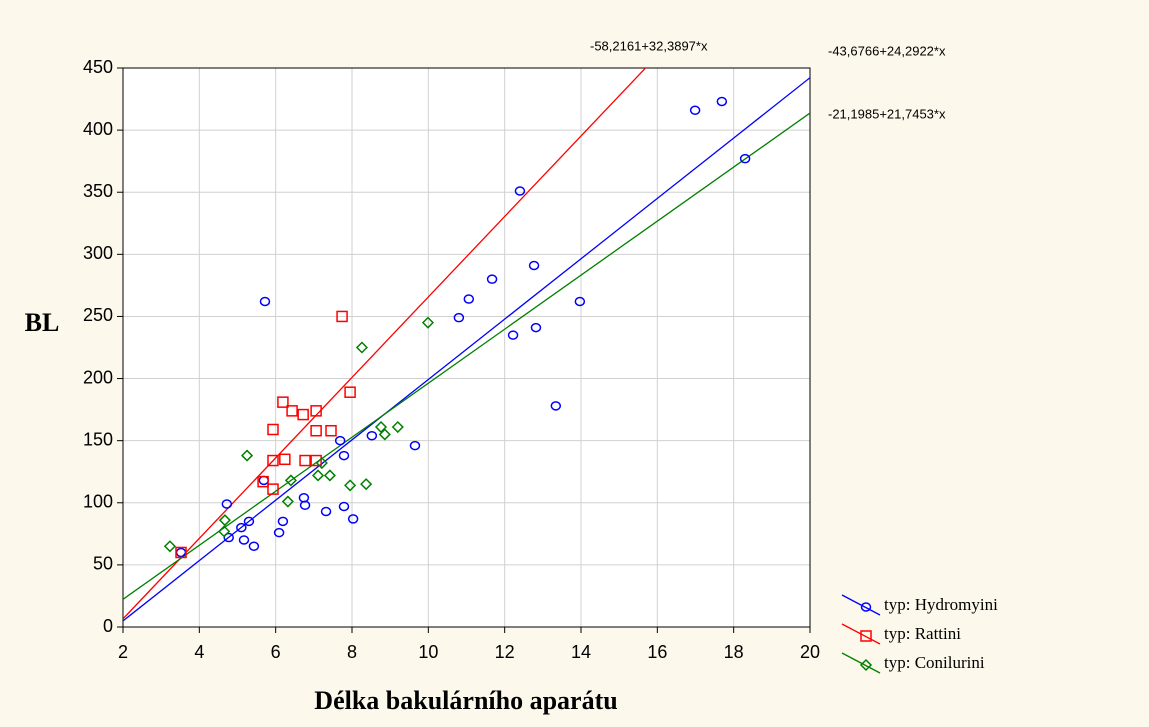  I want to click on y-tick-label: 0, so click(108, 626).